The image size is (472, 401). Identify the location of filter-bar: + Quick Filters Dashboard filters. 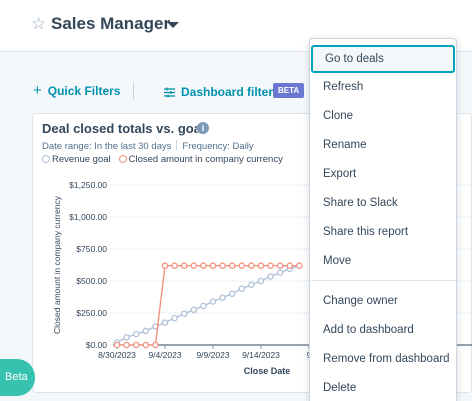
(236, 90).